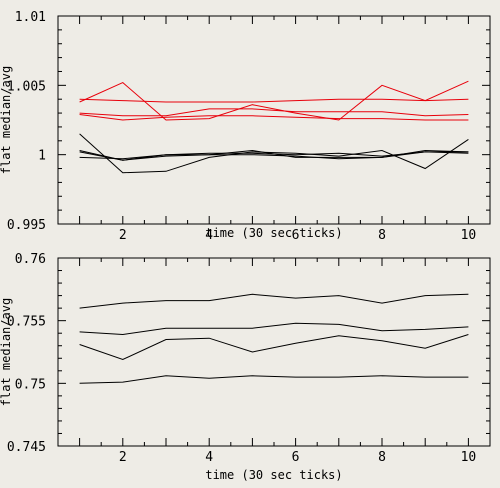  What do you see at coordinates (42, 156) in the screenshot?
I see `top-y-tick-label: 1` at bounding box center [42, 156].